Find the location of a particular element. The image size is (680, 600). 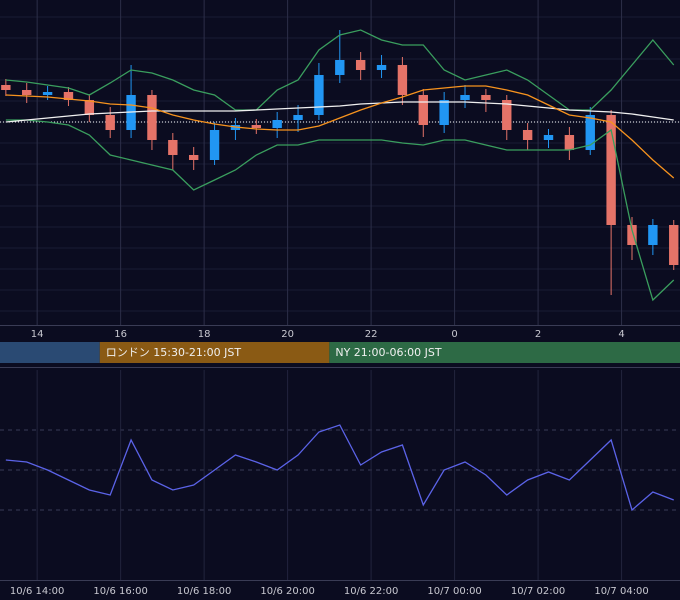

x-tick-label: 10/6 16:00 is located at coordinates (120, 591).